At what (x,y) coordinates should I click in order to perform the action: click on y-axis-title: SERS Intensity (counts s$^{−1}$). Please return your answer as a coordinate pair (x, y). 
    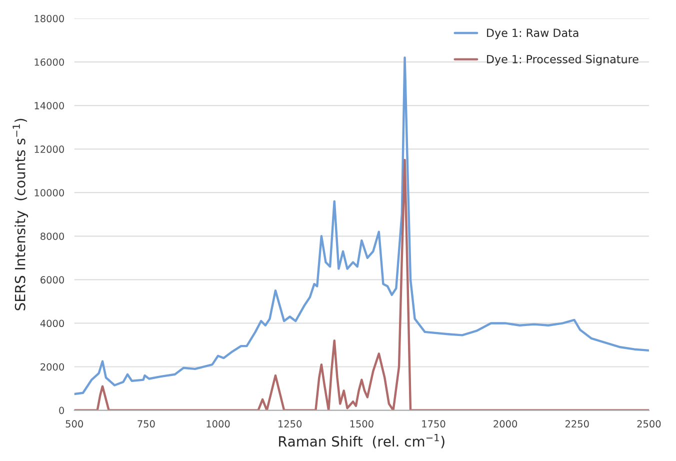
    Looking at the image, I should click on (20, 214).